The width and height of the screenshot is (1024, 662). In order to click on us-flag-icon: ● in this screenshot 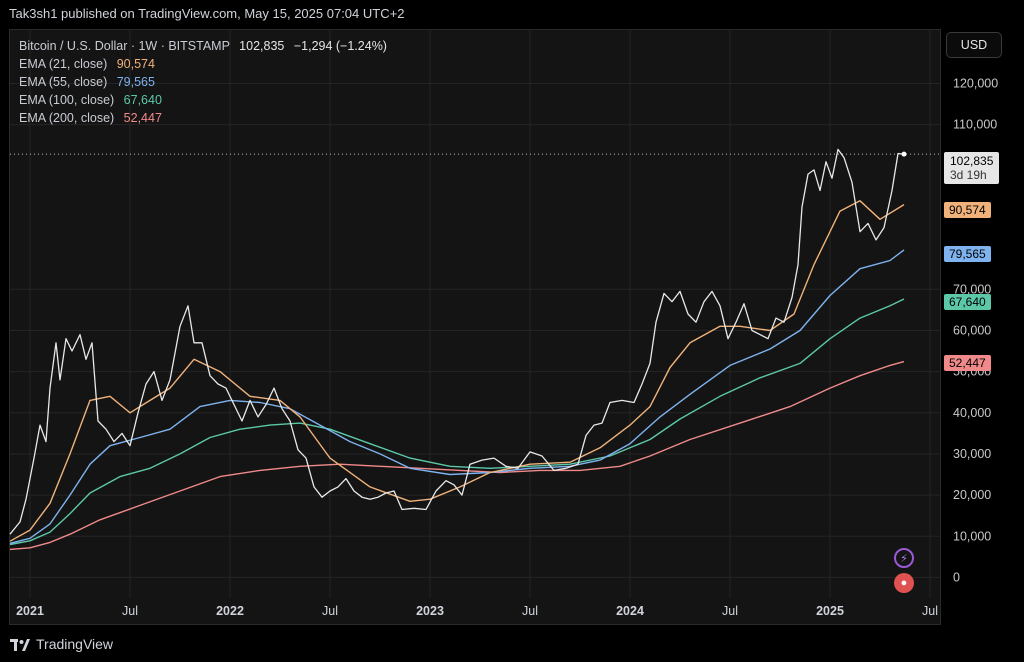, I will do `click(904, 583)`.